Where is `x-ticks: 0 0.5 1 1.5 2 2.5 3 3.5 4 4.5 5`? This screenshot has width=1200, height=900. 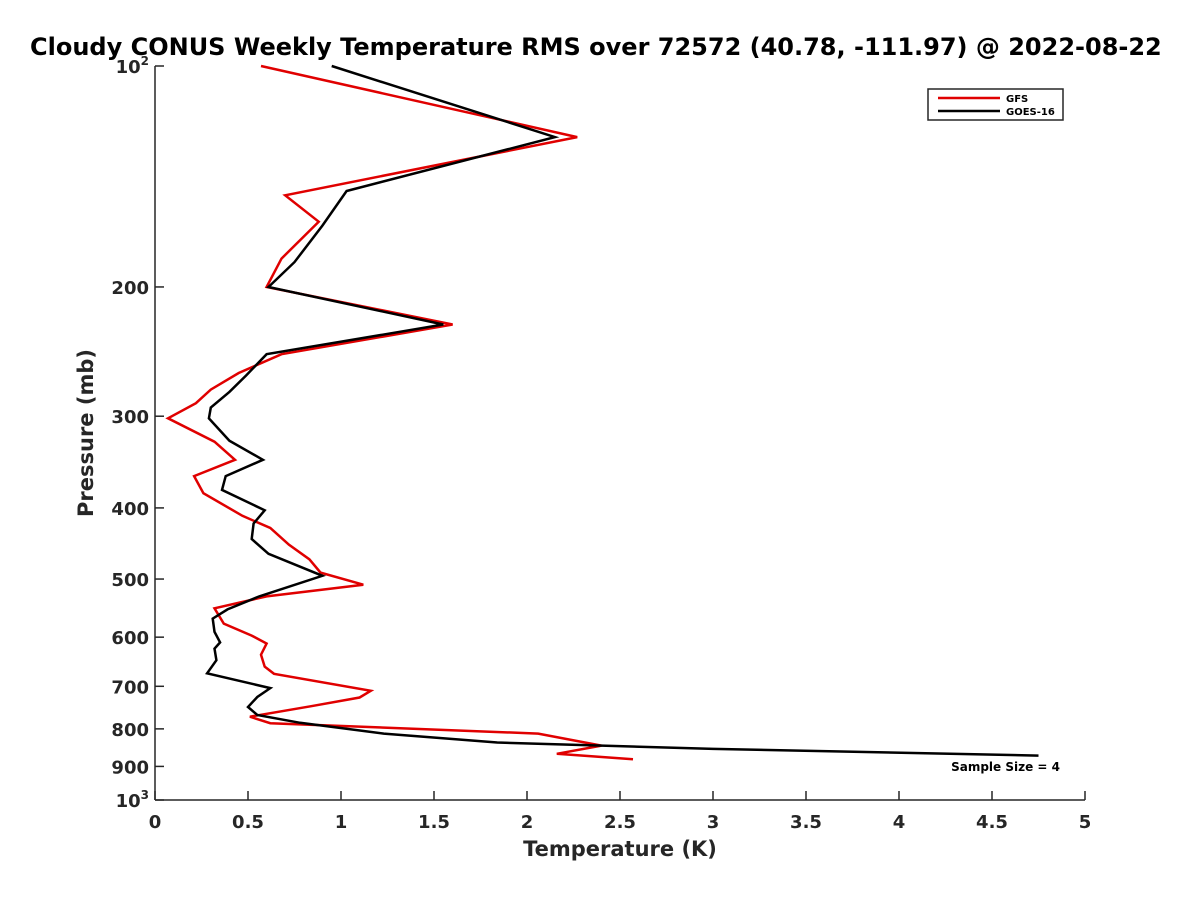
x-ticks: 0 0.5 1 1.5 2 2.5 3 3.5 4 4.5 5 is located at coordinates (620, 812).